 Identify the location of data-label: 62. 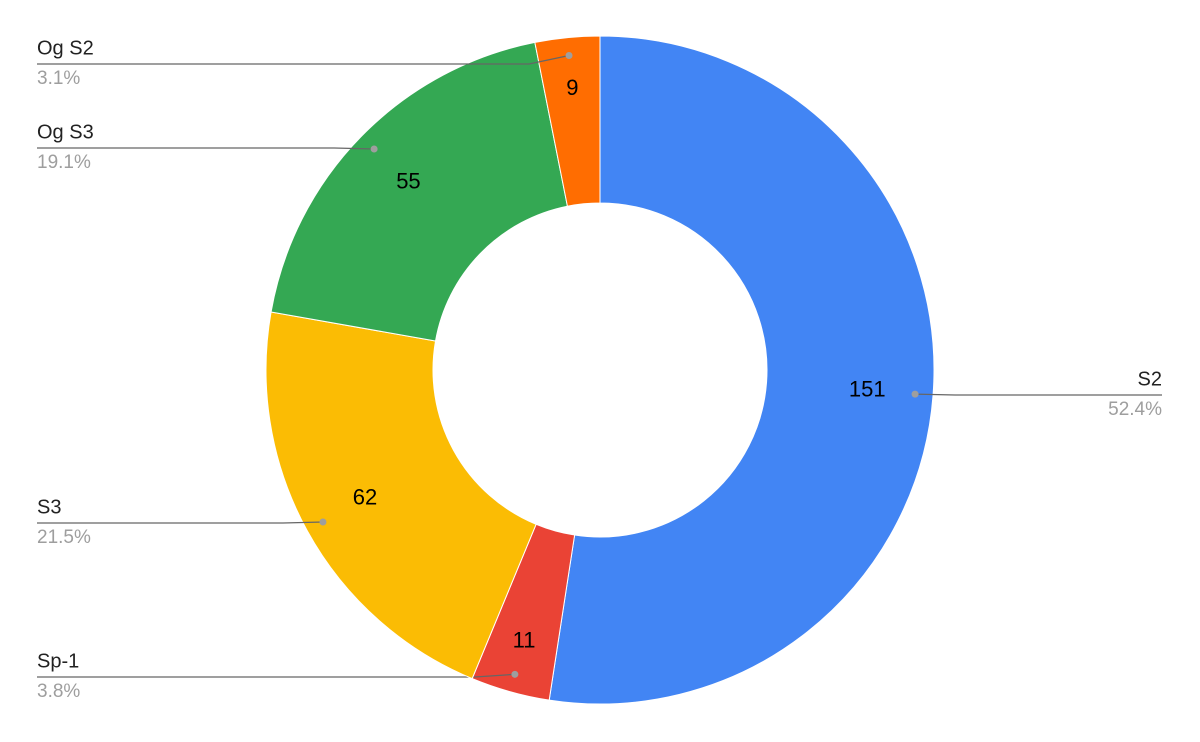
(365, 497).